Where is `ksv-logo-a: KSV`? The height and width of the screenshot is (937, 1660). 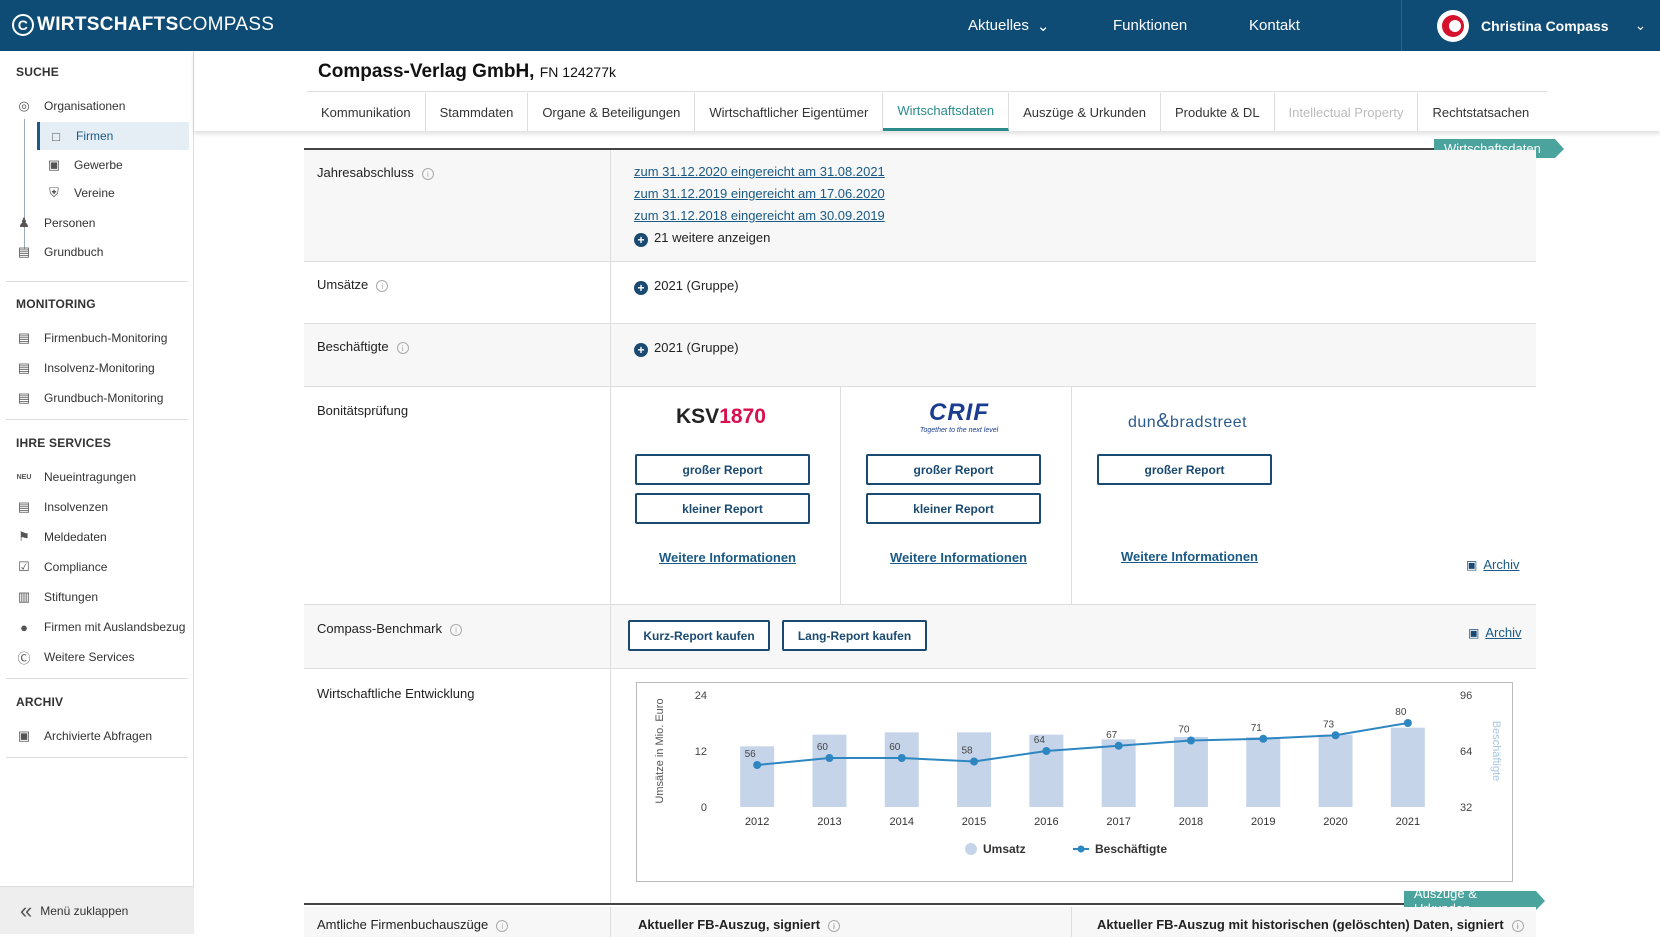 ksv-logo-a: KSV is located at coordinates (698, 416).